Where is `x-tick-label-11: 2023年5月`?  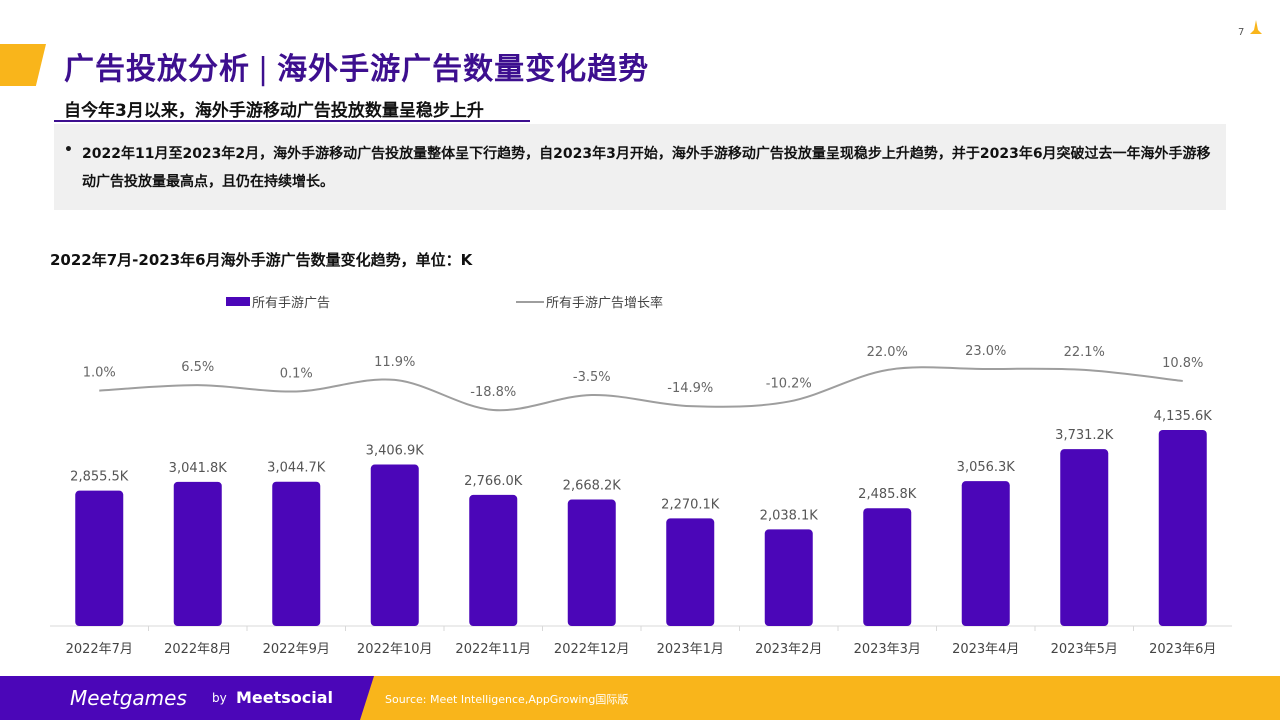
x-tick-label-11: 2023年5月 is located at coordinates (1084, 649).